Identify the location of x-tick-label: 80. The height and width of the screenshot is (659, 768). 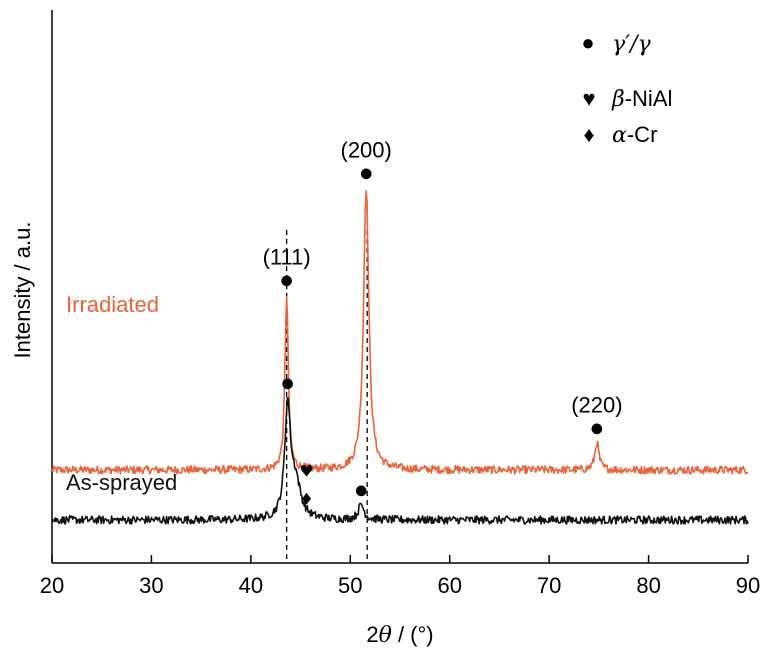
(648, 585).